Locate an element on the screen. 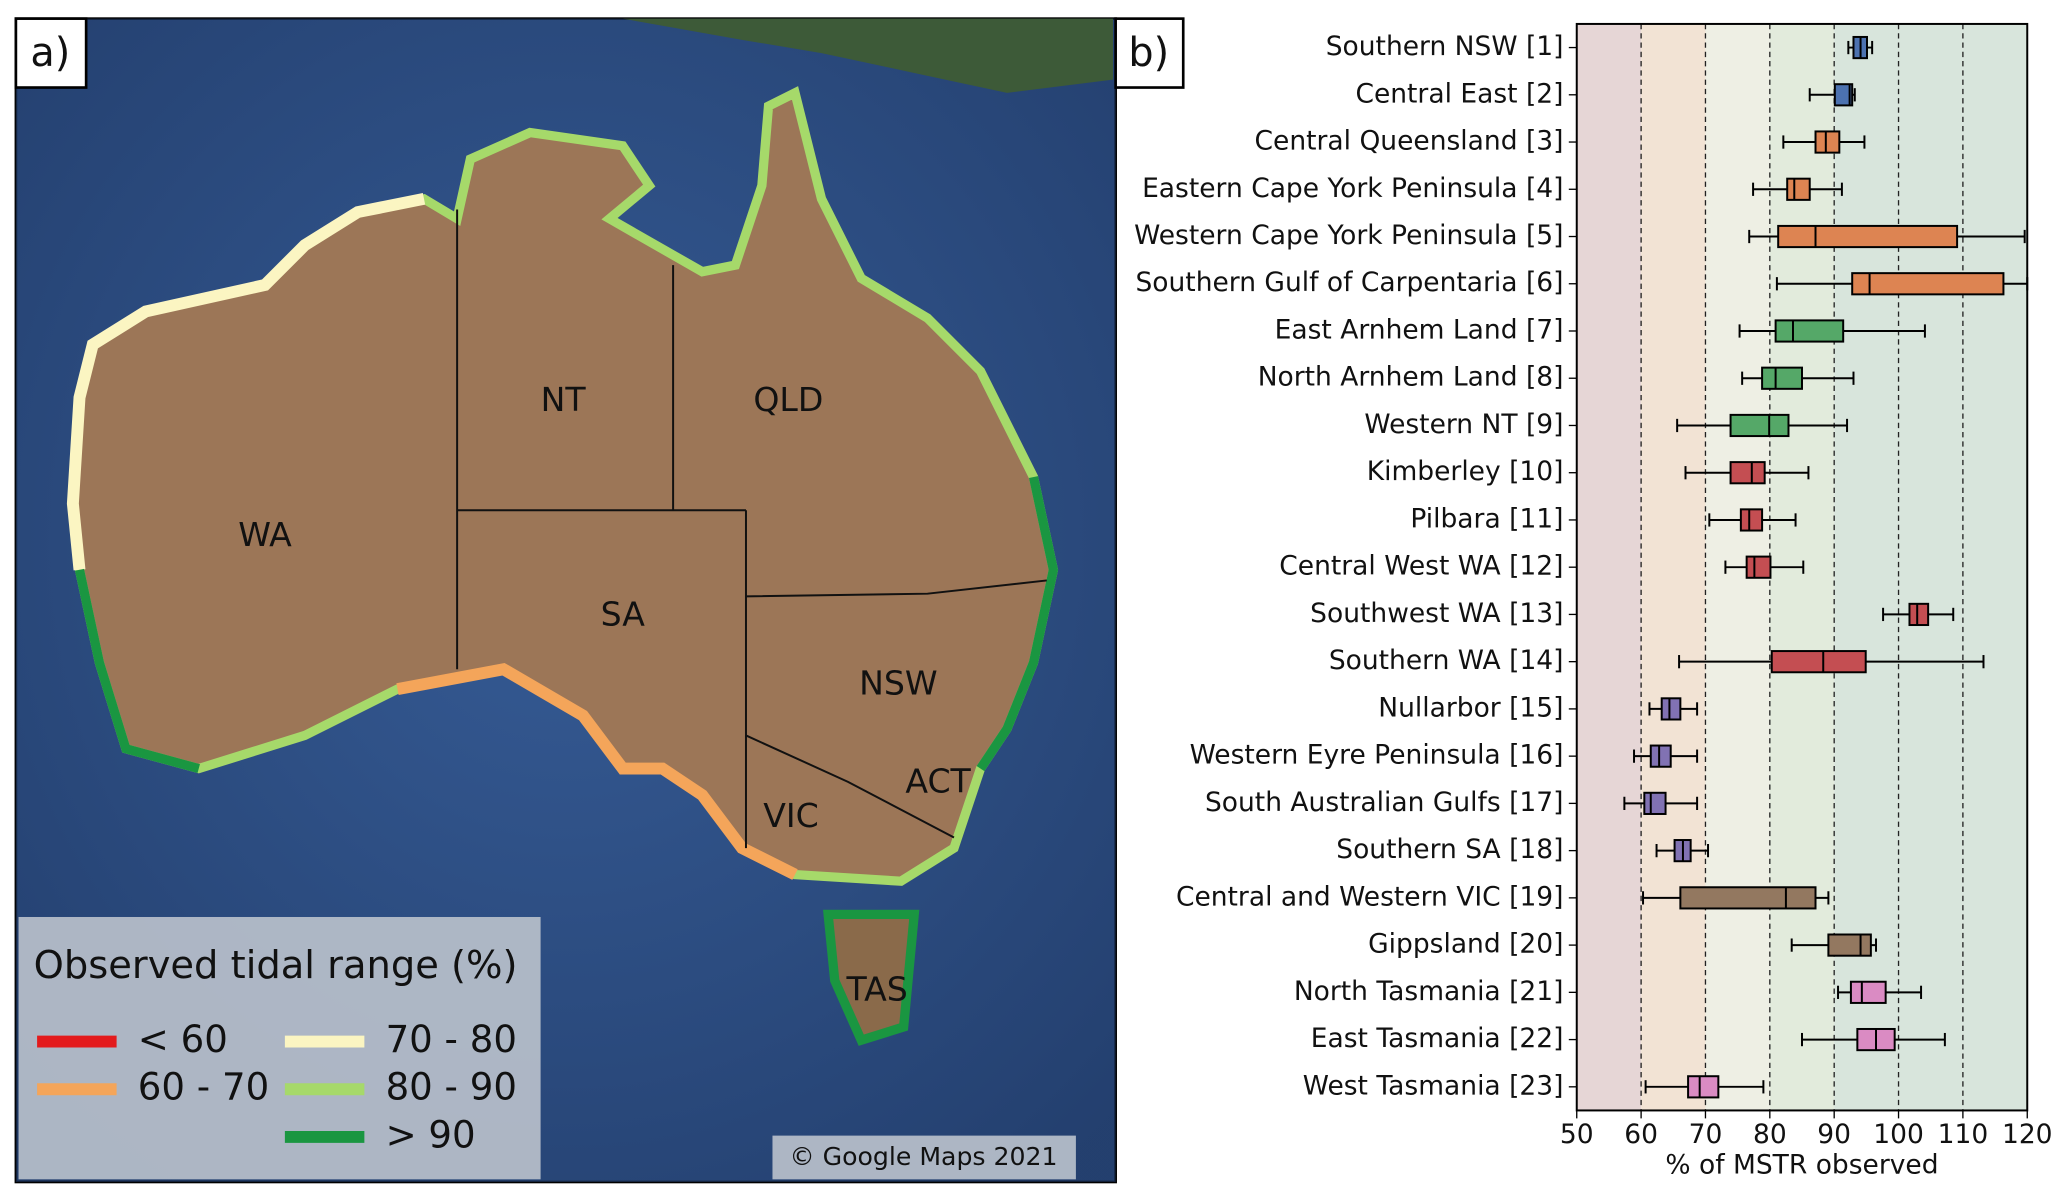 This screenshot has width=2067, height=1194. y-tick-label: Southern NSW [1] is located at coordinates (1445, 46).